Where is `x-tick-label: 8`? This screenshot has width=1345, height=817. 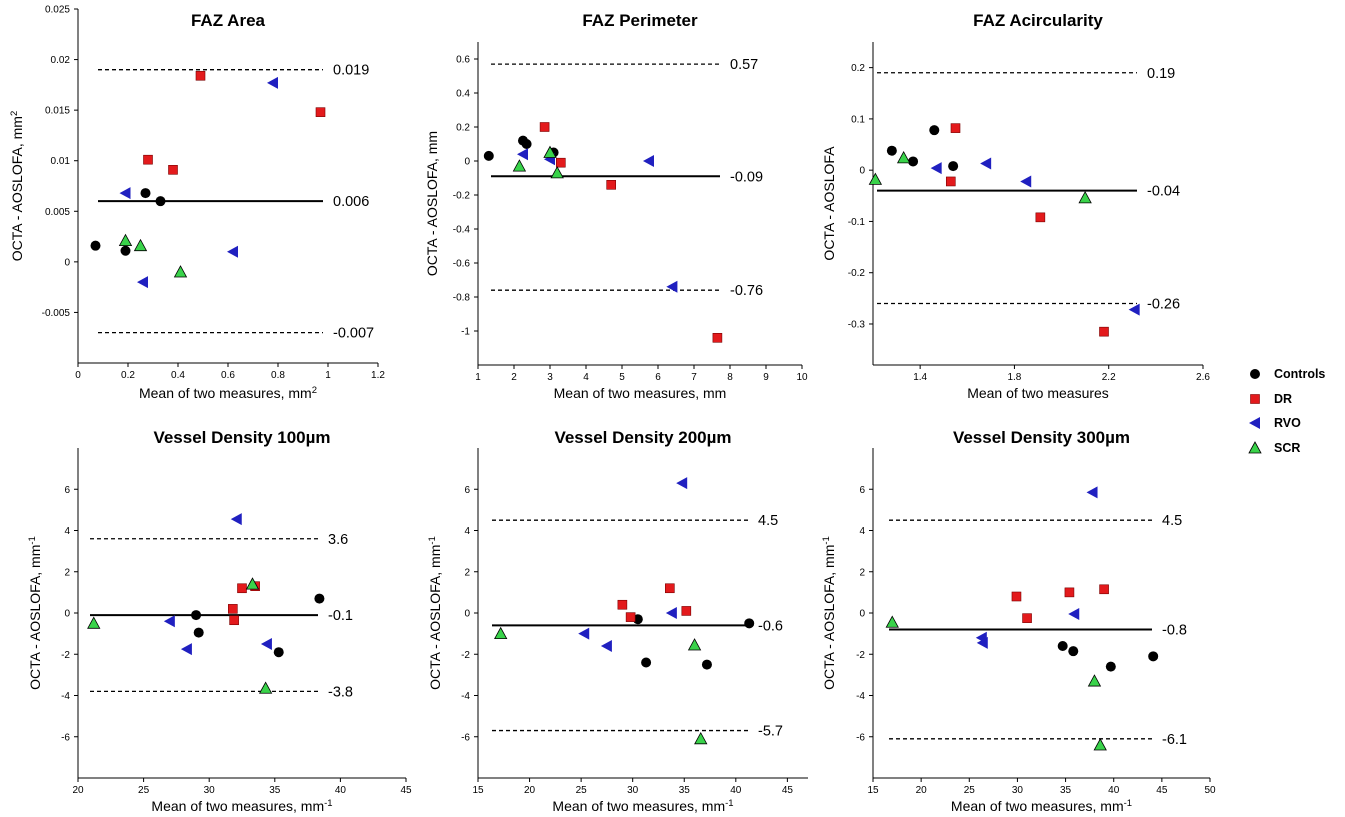 x-tick-label: 8 is located at coordinates (730, 377).